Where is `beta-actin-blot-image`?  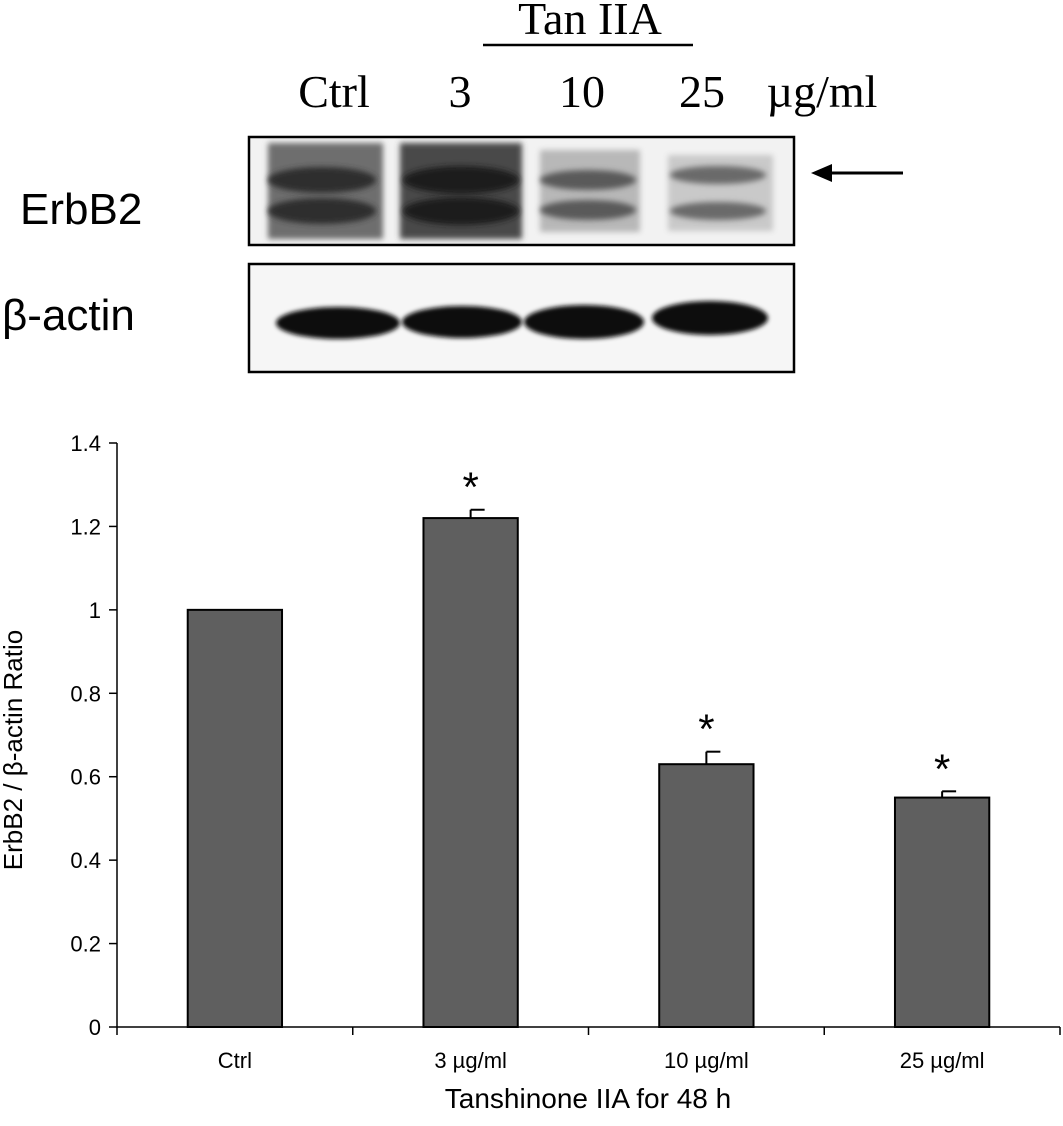 beta-actin-blot-image is located at coordinates (521, 318).